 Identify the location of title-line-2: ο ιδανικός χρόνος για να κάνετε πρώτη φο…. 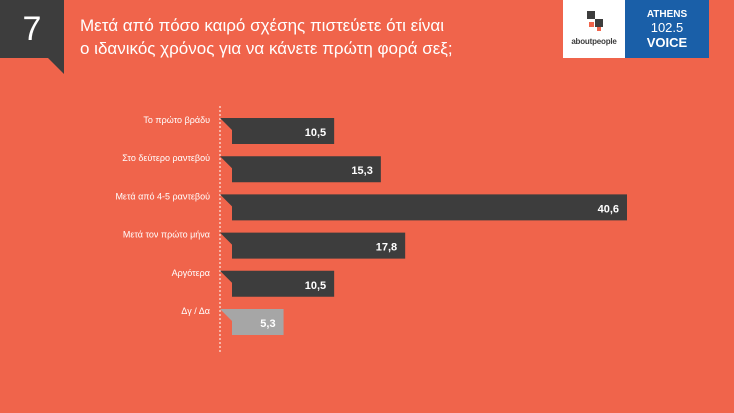
(266, 48).